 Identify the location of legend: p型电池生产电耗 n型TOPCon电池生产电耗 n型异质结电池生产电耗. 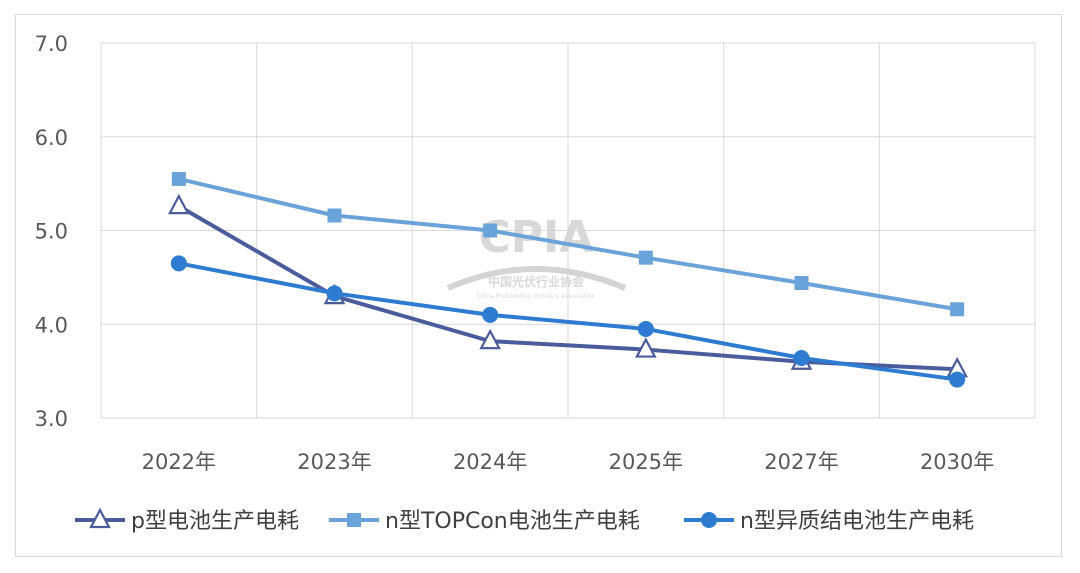
(524, 520).